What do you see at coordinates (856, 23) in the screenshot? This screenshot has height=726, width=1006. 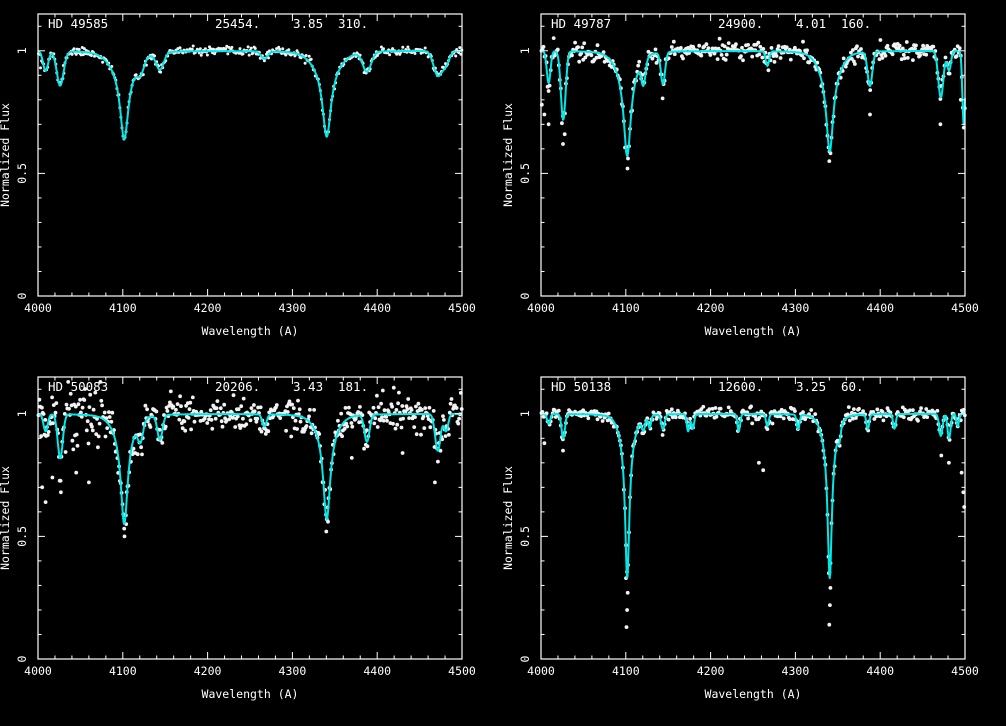 I see `vsini-value: 160.` at bounding box center [856, 23].